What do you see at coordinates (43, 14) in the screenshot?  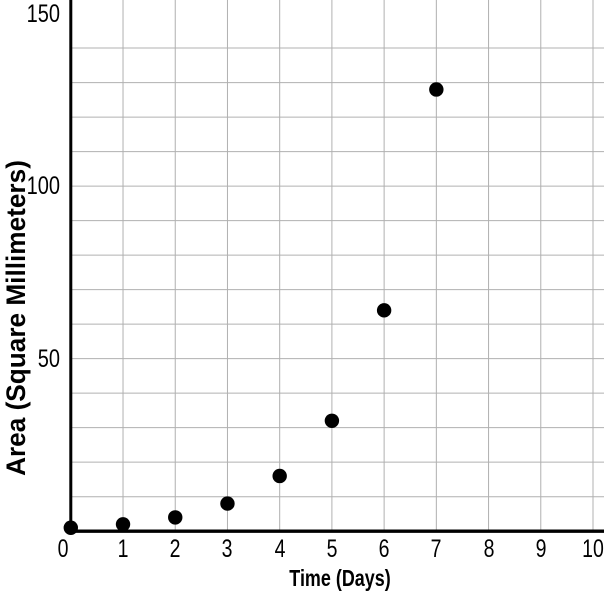 I see `y-tick-label: 150` at bounding box center [43, 14].